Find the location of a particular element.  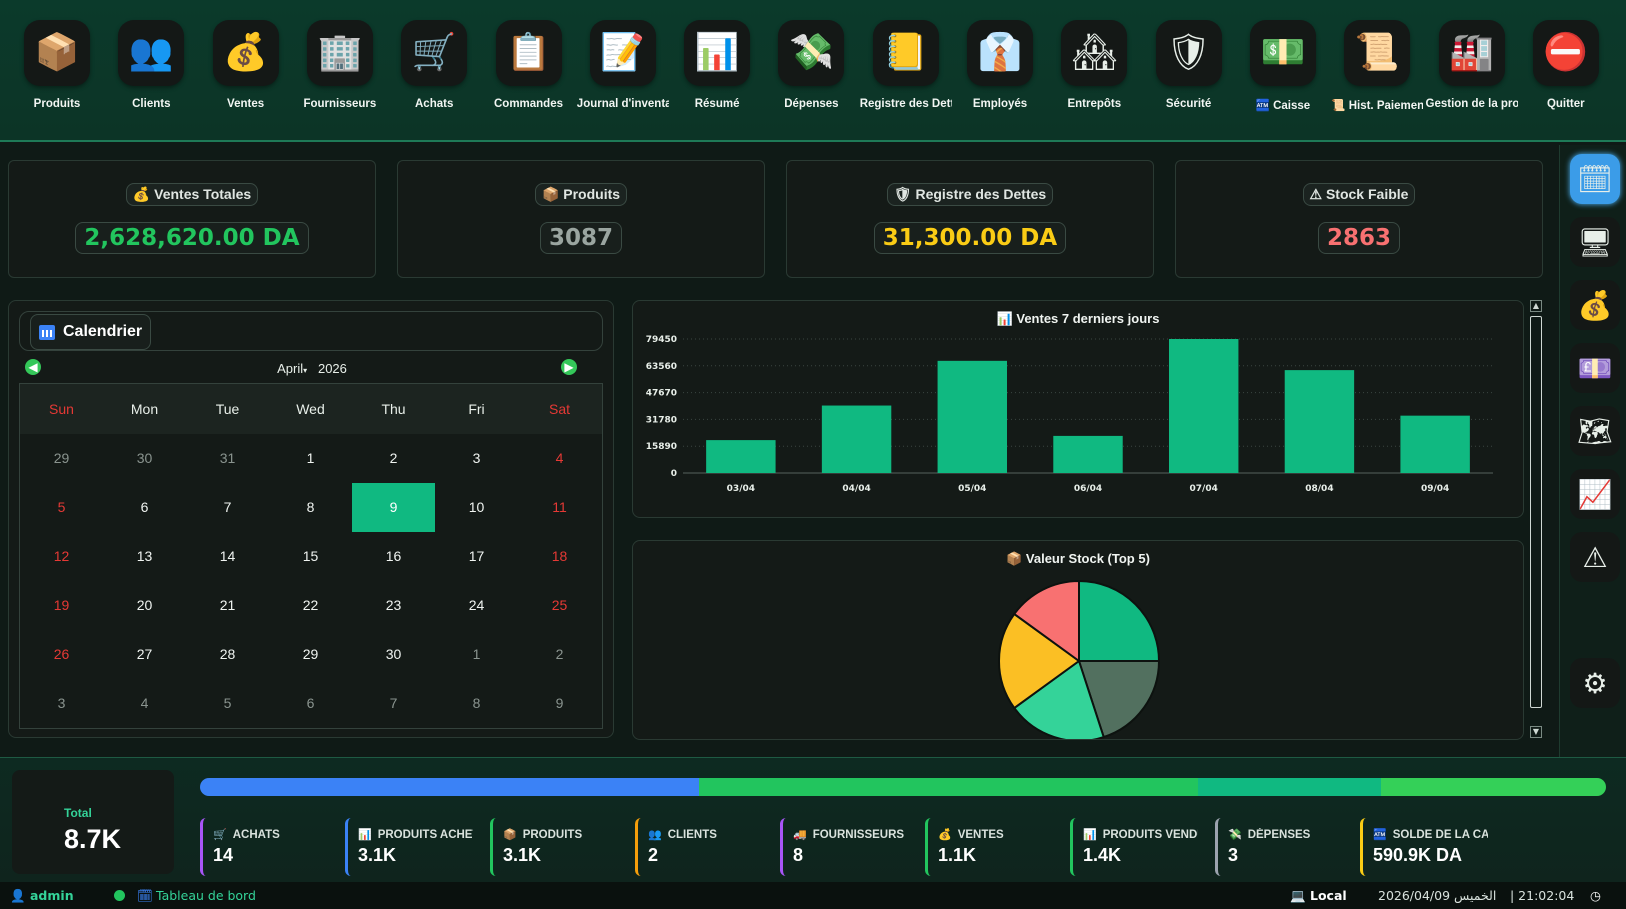

toolbar-button-5: 📋 Commandes is located at coordinates (529, 72).